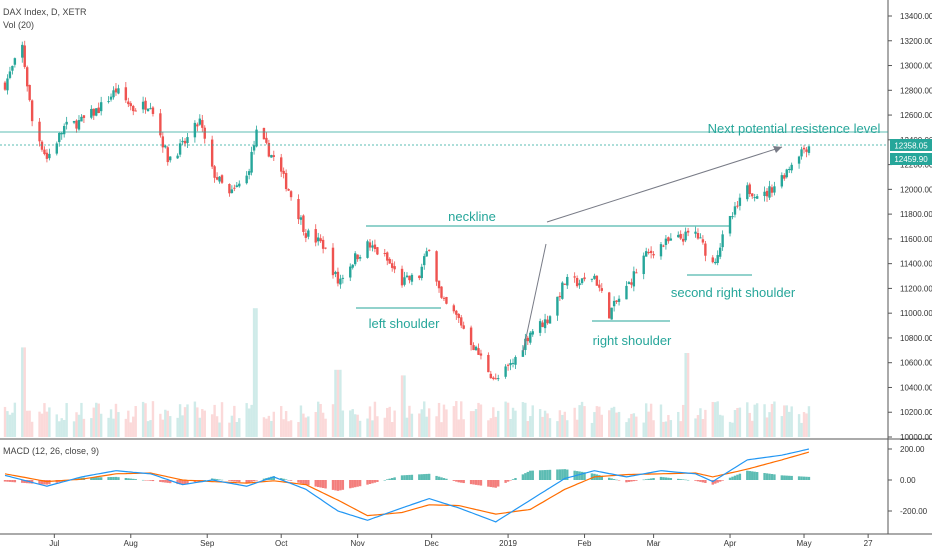  What do you see at coordinates (461, 541) in the screenshot?
I see `time-axis: Jul Aug Sep Oct Nov Dec 2019 Feb Mar Apr May 27` at bounding box center [461, 541].